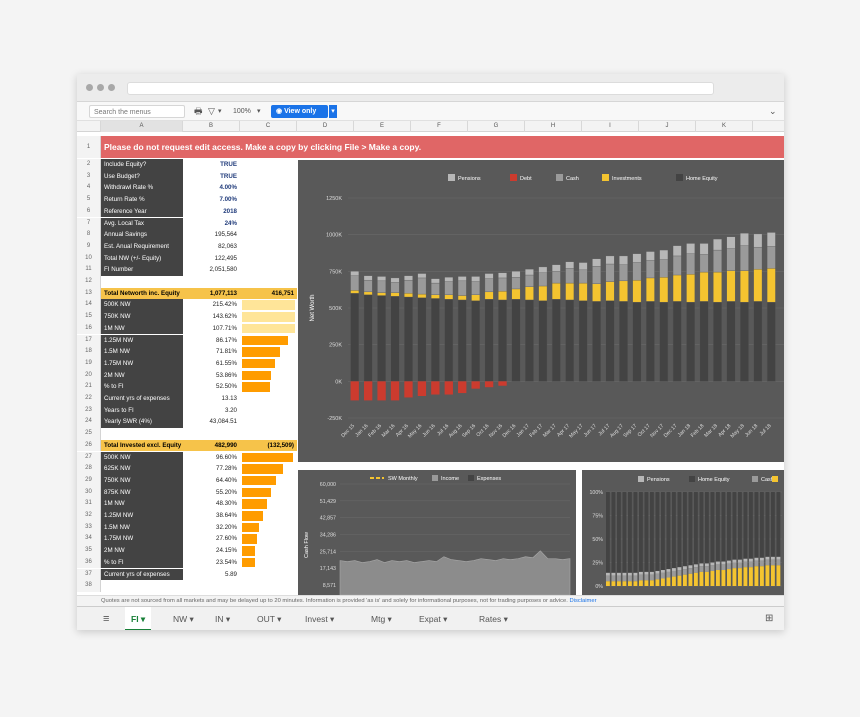 This screenshot has height=717, width=860. Describe the element at coordinates (199, 188) in the screenshot. I see `table-row: Withdrawl Rate % 4.00%` at that location.